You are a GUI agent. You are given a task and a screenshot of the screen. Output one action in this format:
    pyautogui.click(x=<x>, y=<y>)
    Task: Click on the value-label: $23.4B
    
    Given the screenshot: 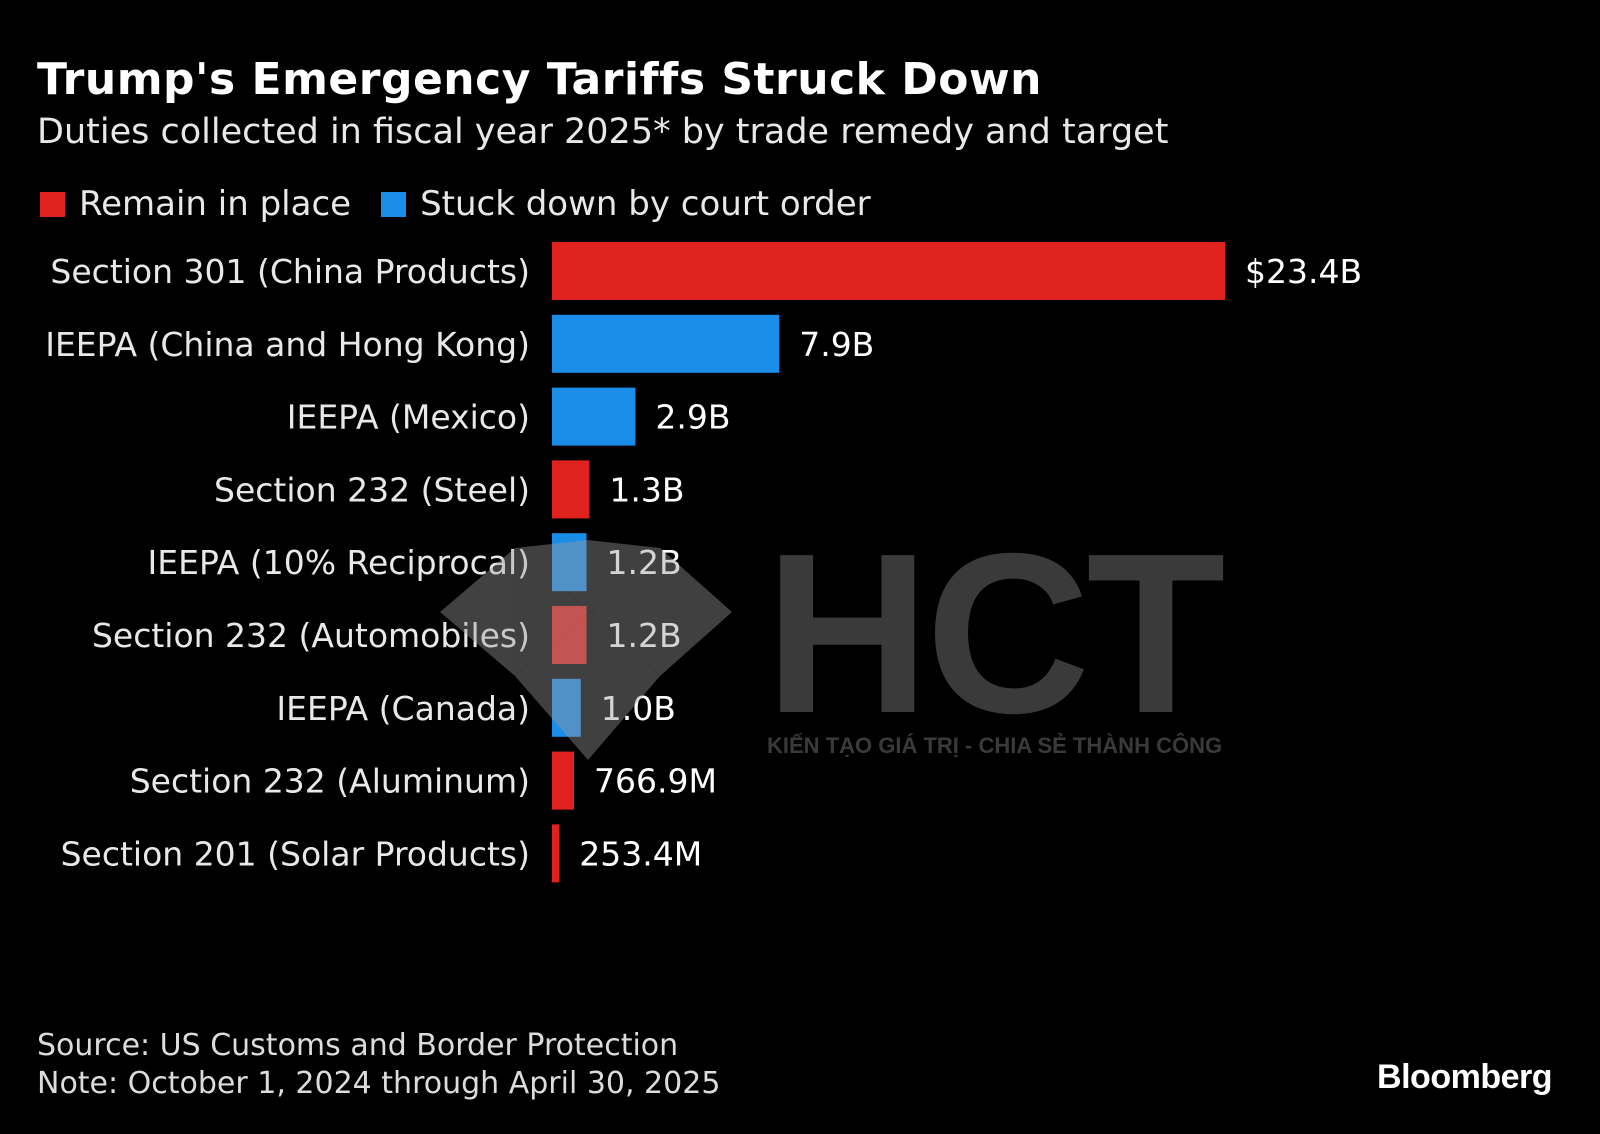 What is the action you would take?
    pyautogui.click(x=1303, y=271)
    